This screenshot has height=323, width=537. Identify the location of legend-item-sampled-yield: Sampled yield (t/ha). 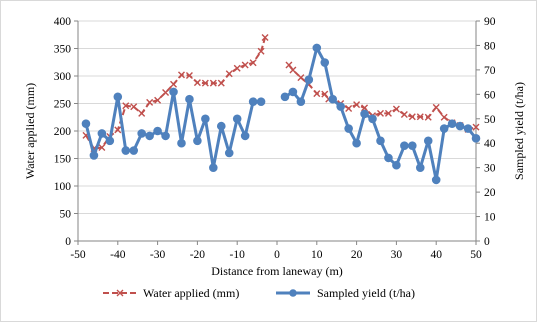
(345, 293).